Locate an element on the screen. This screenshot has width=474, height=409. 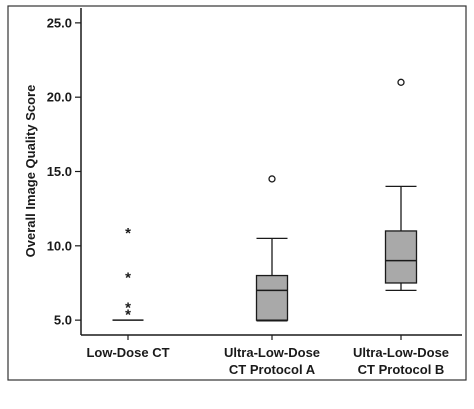
y-tick-label: 20.0 is located at coordinates (59, 97).